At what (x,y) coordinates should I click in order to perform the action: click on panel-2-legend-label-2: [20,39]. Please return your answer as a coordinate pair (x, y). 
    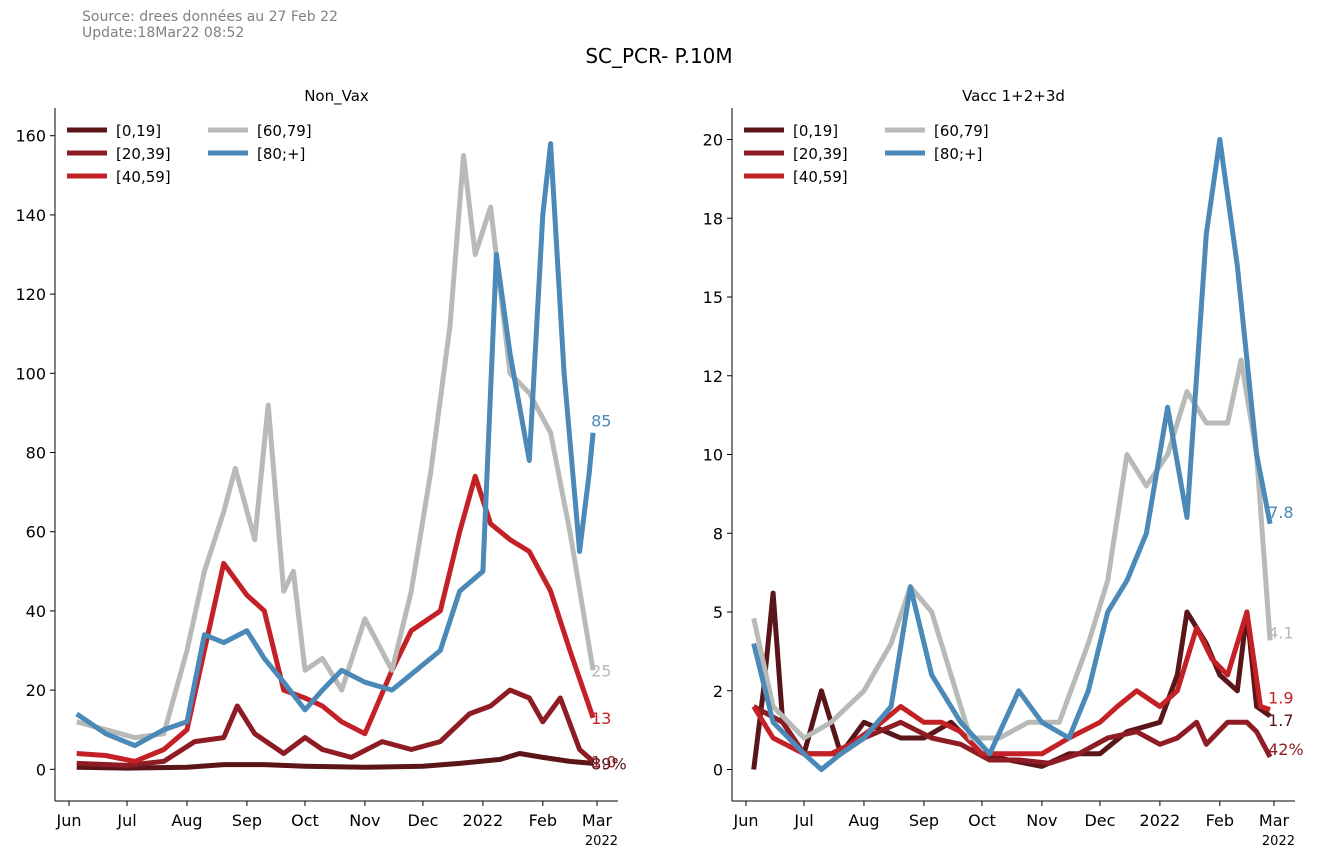
    Looking at the image, I should click on (820, 154).